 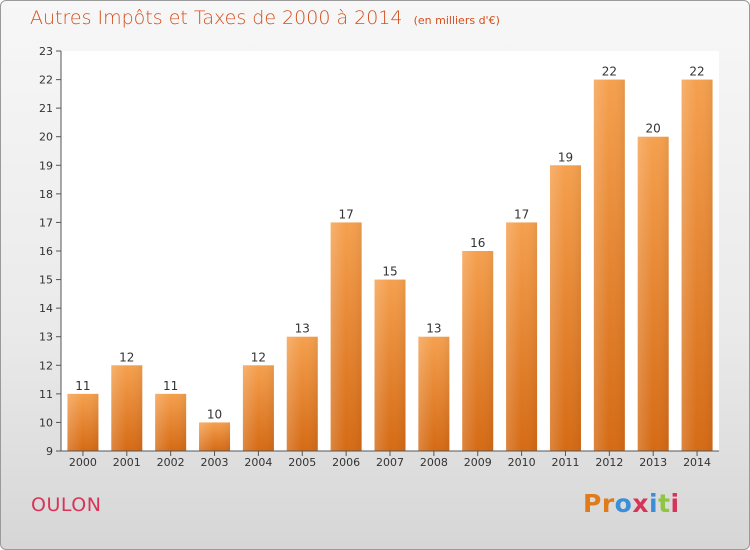 What do you see at coordinates (46, 80) in the screenshot?
I see `y-tick-label: 22` at bounding box center [46, 80].